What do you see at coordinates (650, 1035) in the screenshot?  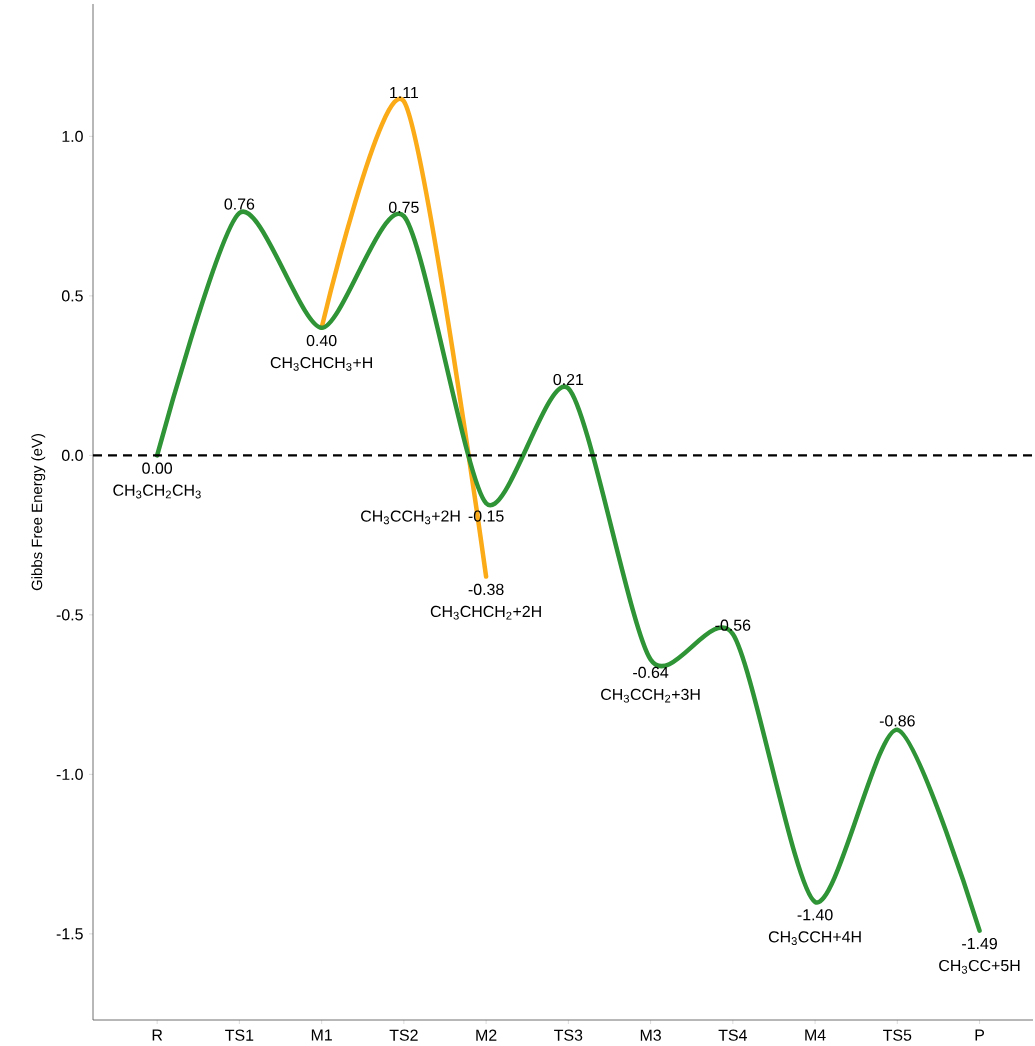 I see `x-tick-label: M3` at bounding box center [650, 1035].